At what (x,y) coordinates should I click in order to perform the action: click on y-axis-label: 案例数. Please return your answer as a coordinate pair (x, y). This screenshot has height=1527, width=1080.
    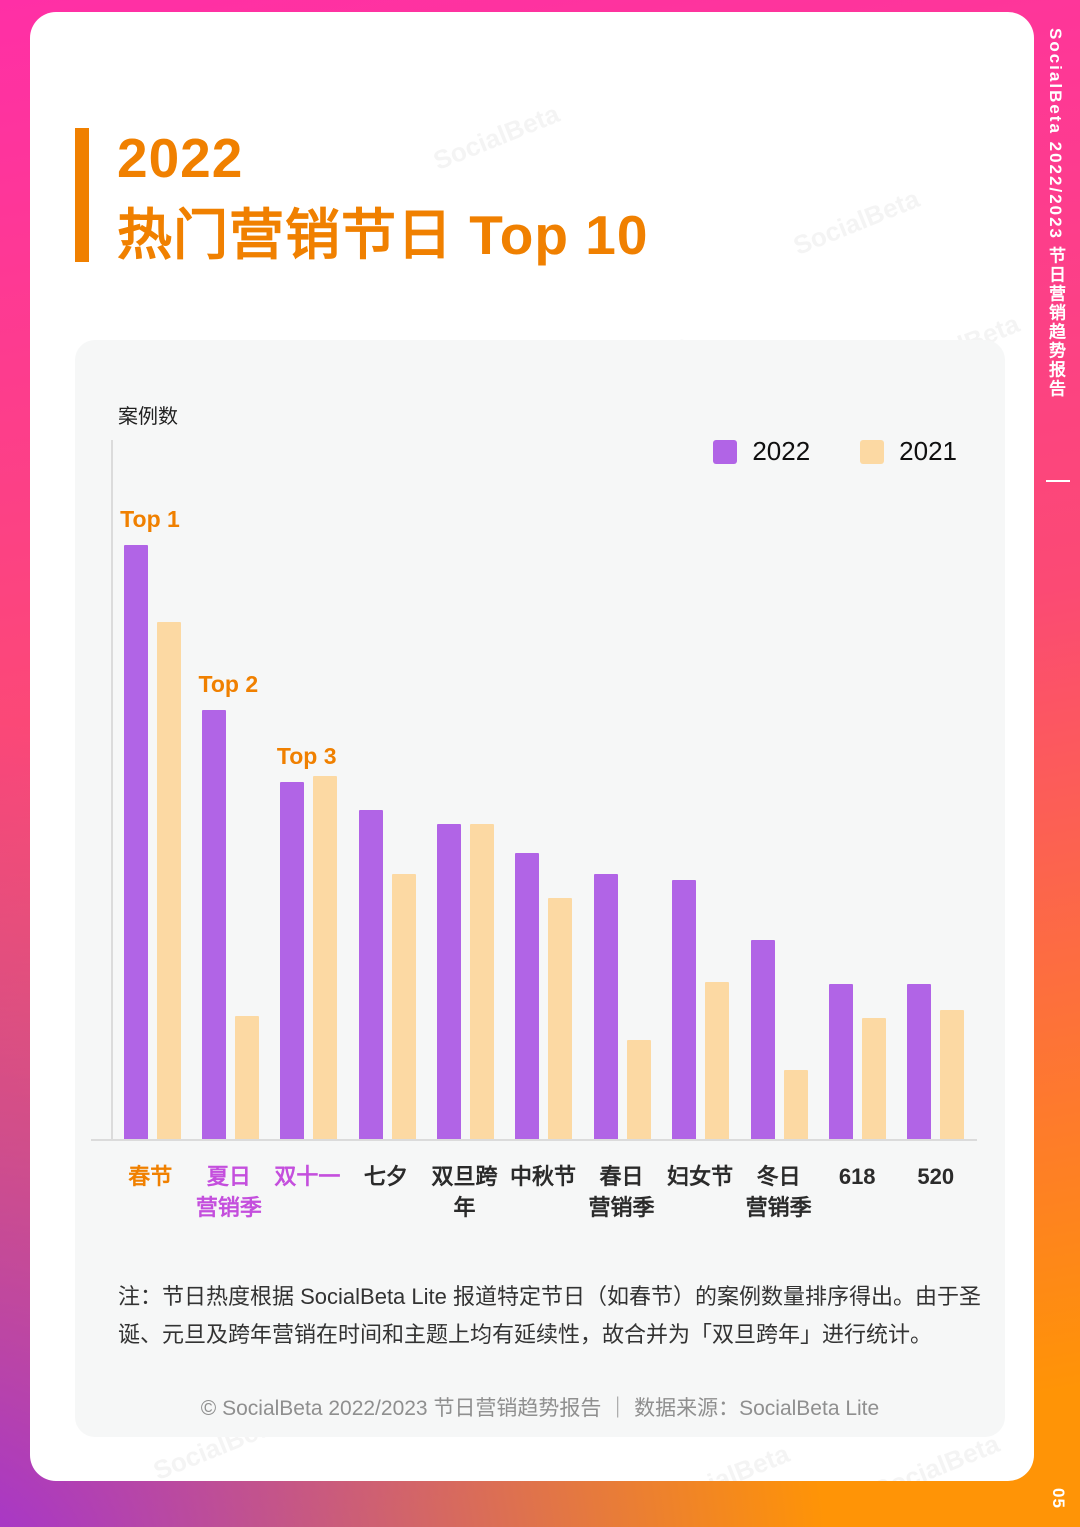
    Looking at the image, I should click on (148, 417).